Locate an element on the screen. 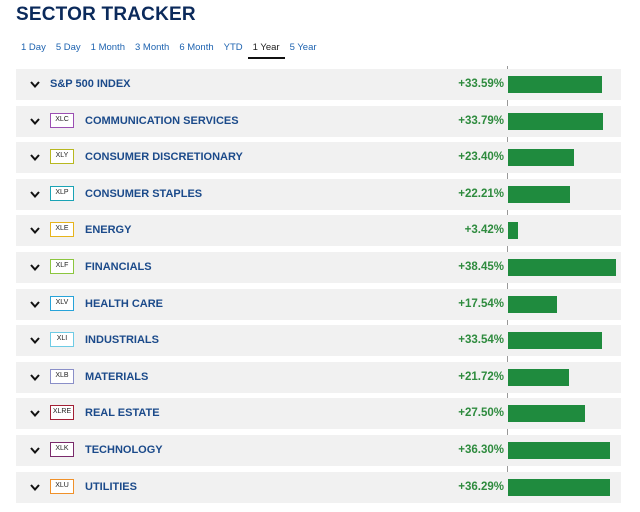  percent-change: +38.45% is located at coordinates (481, 266).